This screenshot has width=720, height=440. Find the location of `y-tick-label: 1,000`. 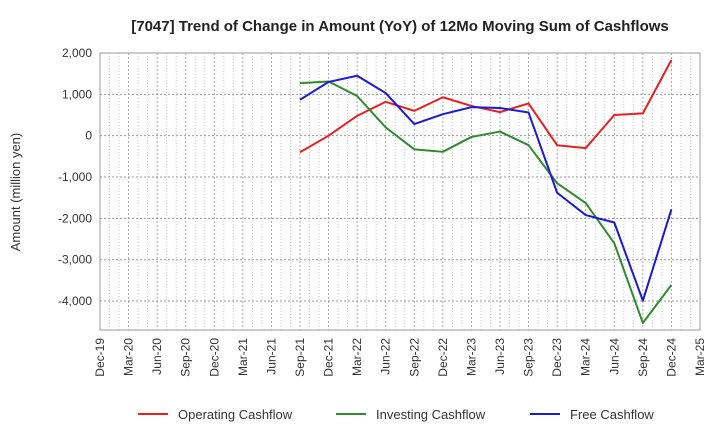

y-tick-label: 1,000 is located at coordinates (77, 94).